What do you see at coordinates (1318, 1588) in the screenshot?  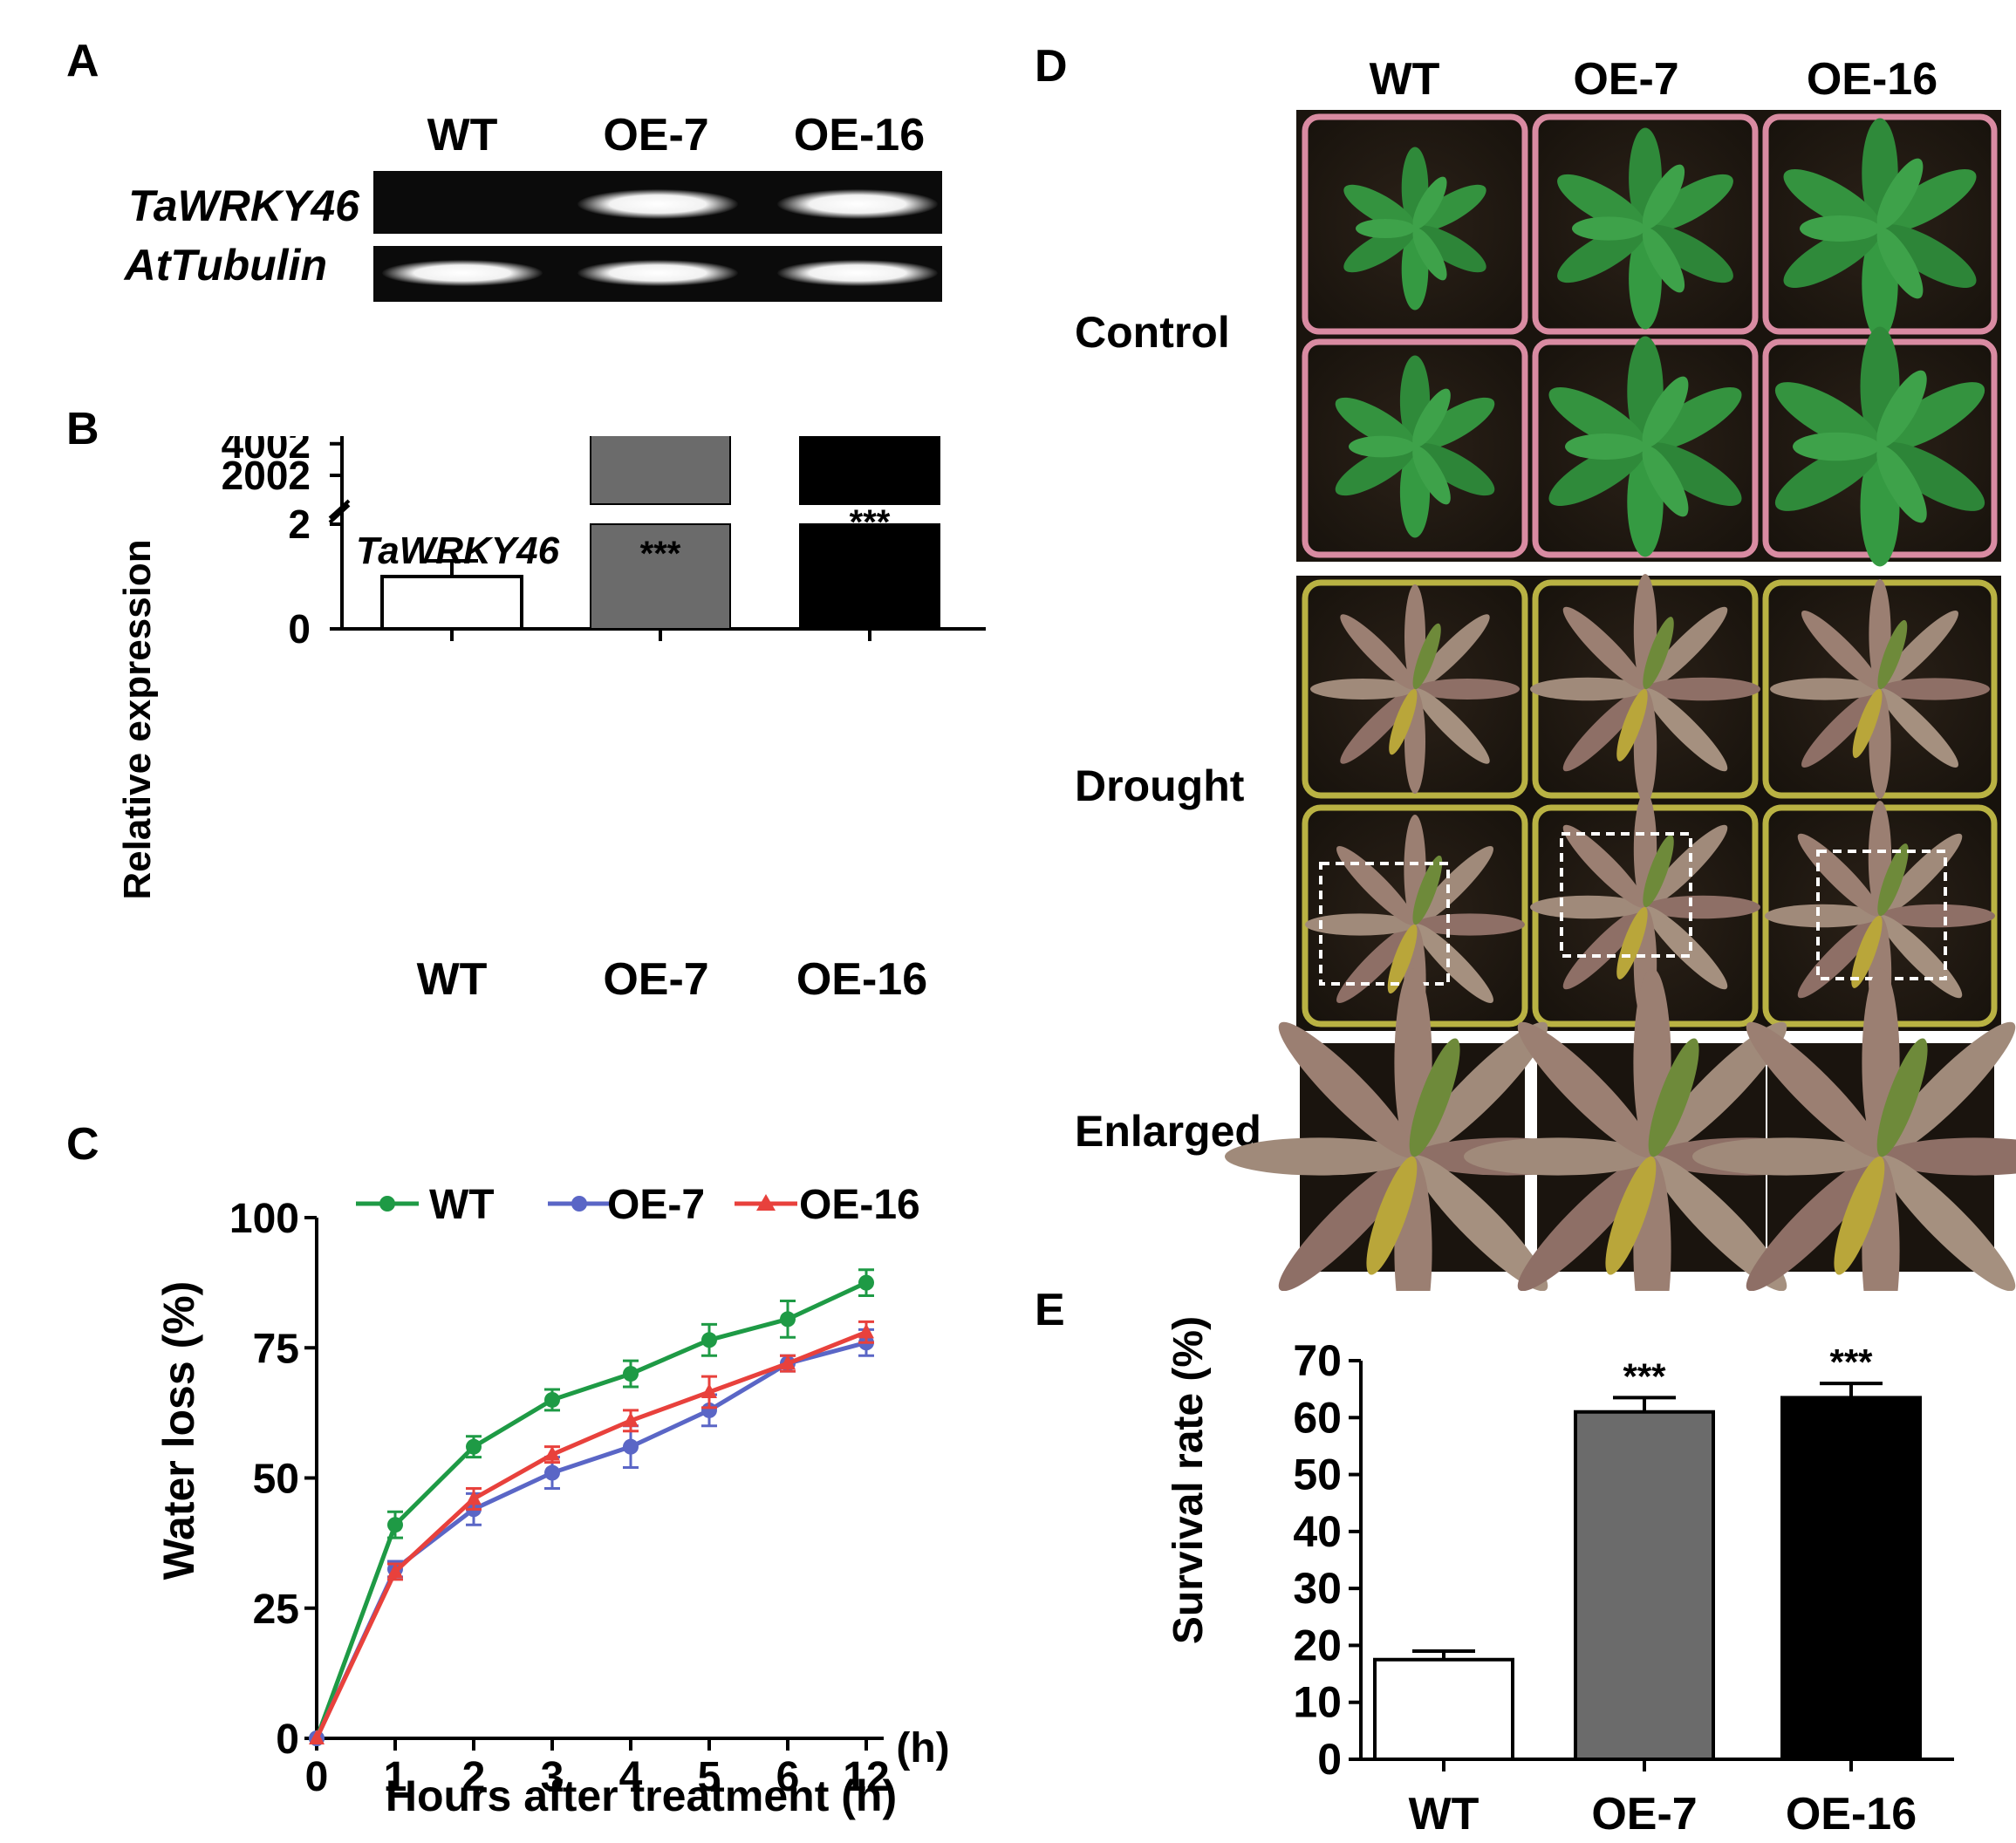 I see `chart-e-ytick-3: 30` at bounding box center [1318, 1588].